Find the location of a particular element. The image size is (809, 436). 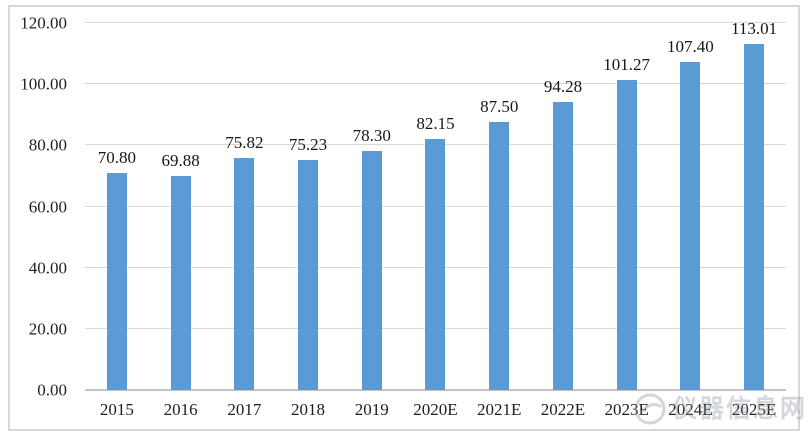

bar-slot: 87.50 is located at coordinates (499, 206).